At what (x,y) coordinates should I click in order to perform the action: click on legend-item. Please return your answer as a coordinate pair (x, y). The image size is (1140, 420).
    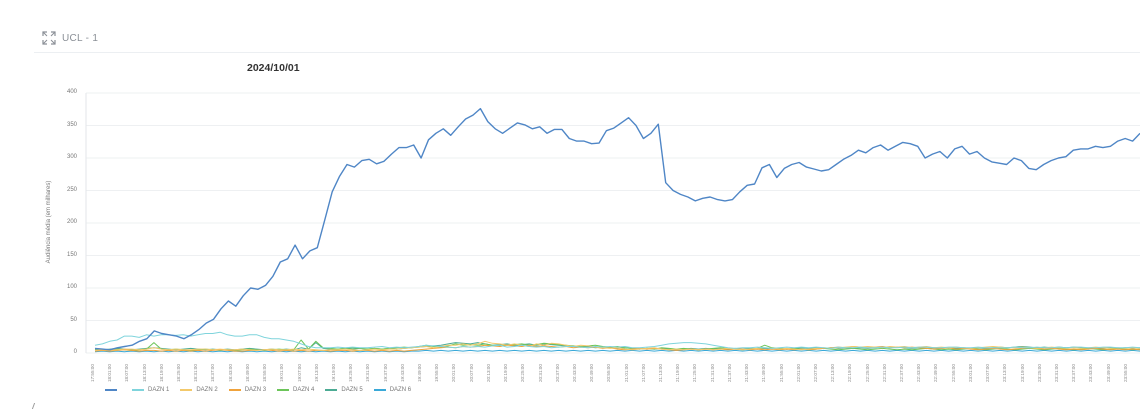
    Looking at the image, I should click on (113, 390).